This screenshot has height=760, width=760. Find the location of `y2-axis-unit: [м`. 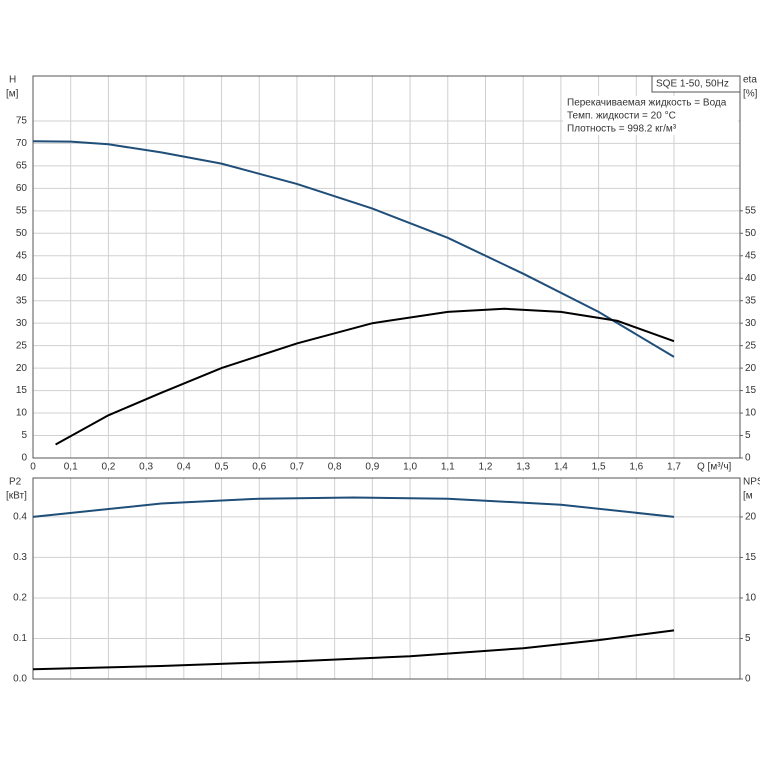

y2-axis-unit: [м is located at coordinates (748, 496).